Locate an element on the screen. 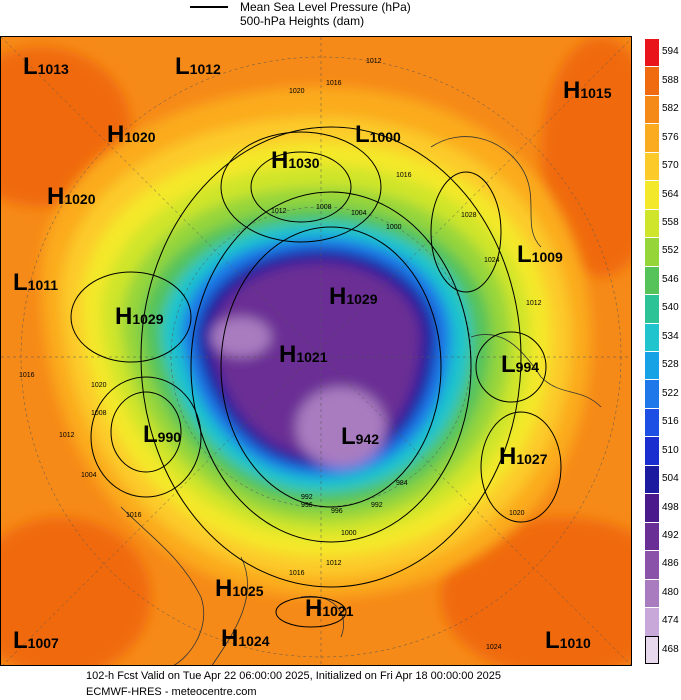 The height and width of the screenshot is (700, 681). centre-value: 1015 is located at coordinates (596, 93).